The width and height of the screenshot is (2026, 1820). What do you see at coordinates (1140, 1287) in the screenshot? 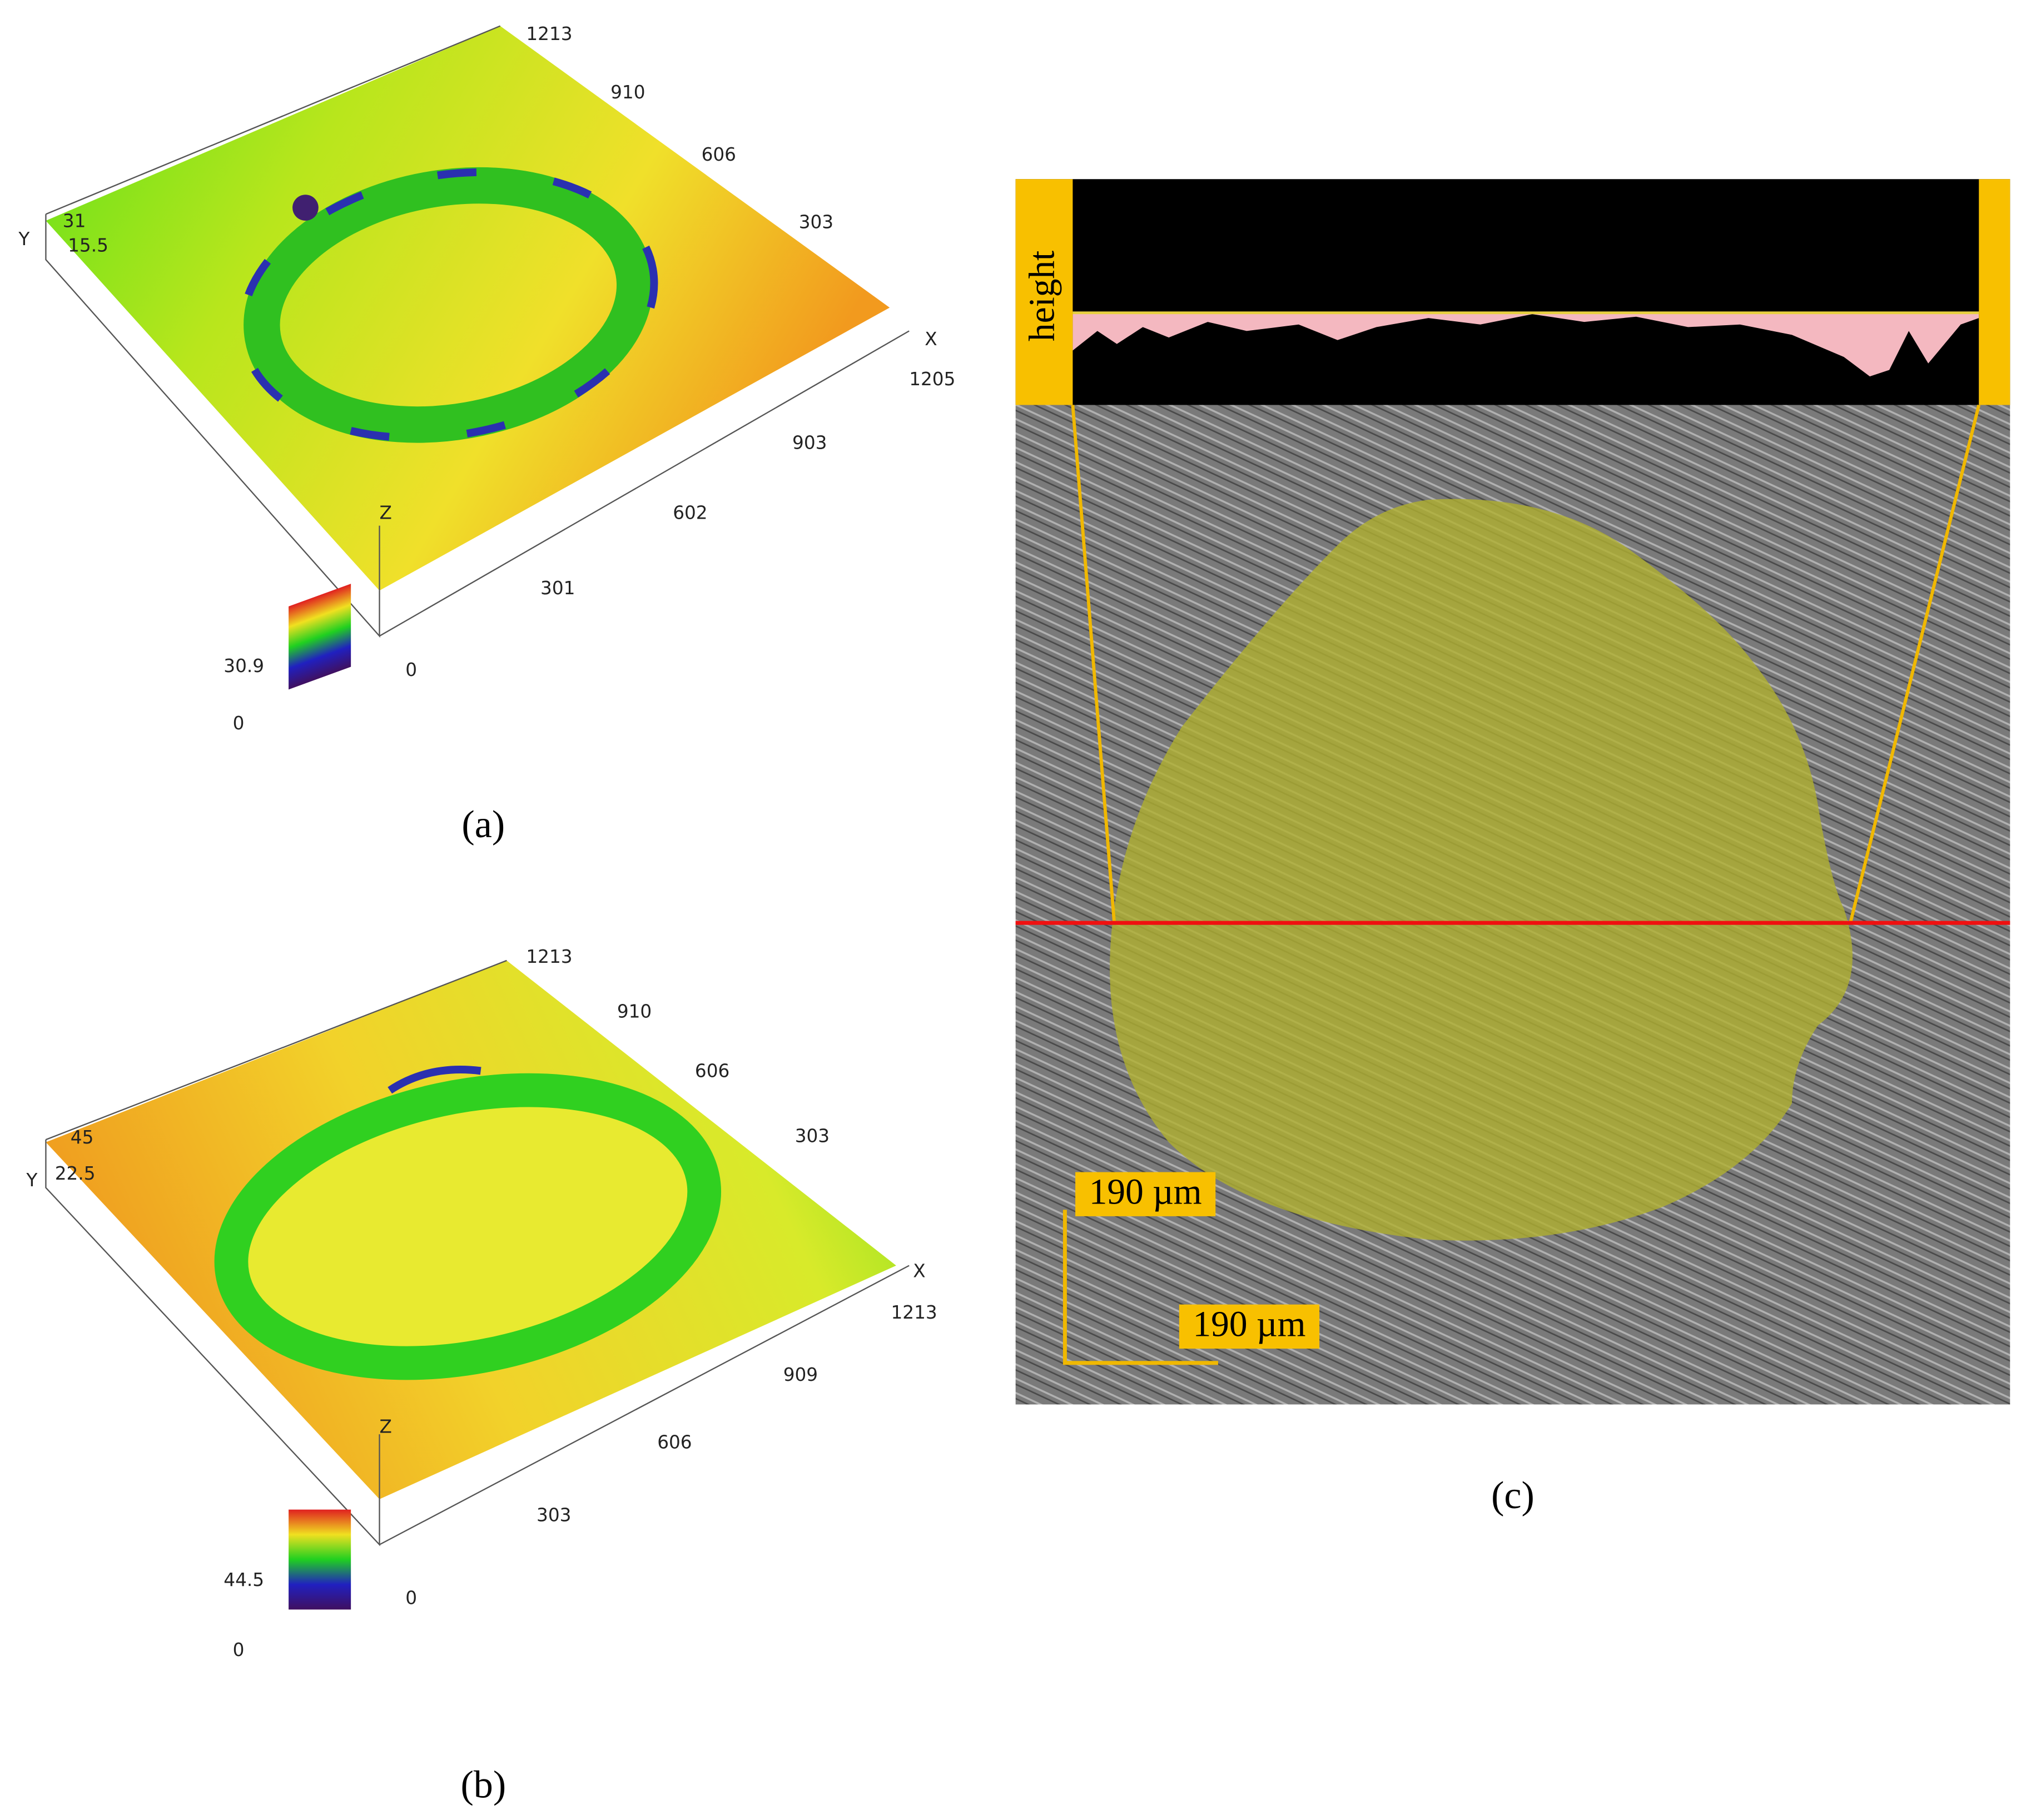
I see `scale-bar` at bounding box center [1140, 1287].